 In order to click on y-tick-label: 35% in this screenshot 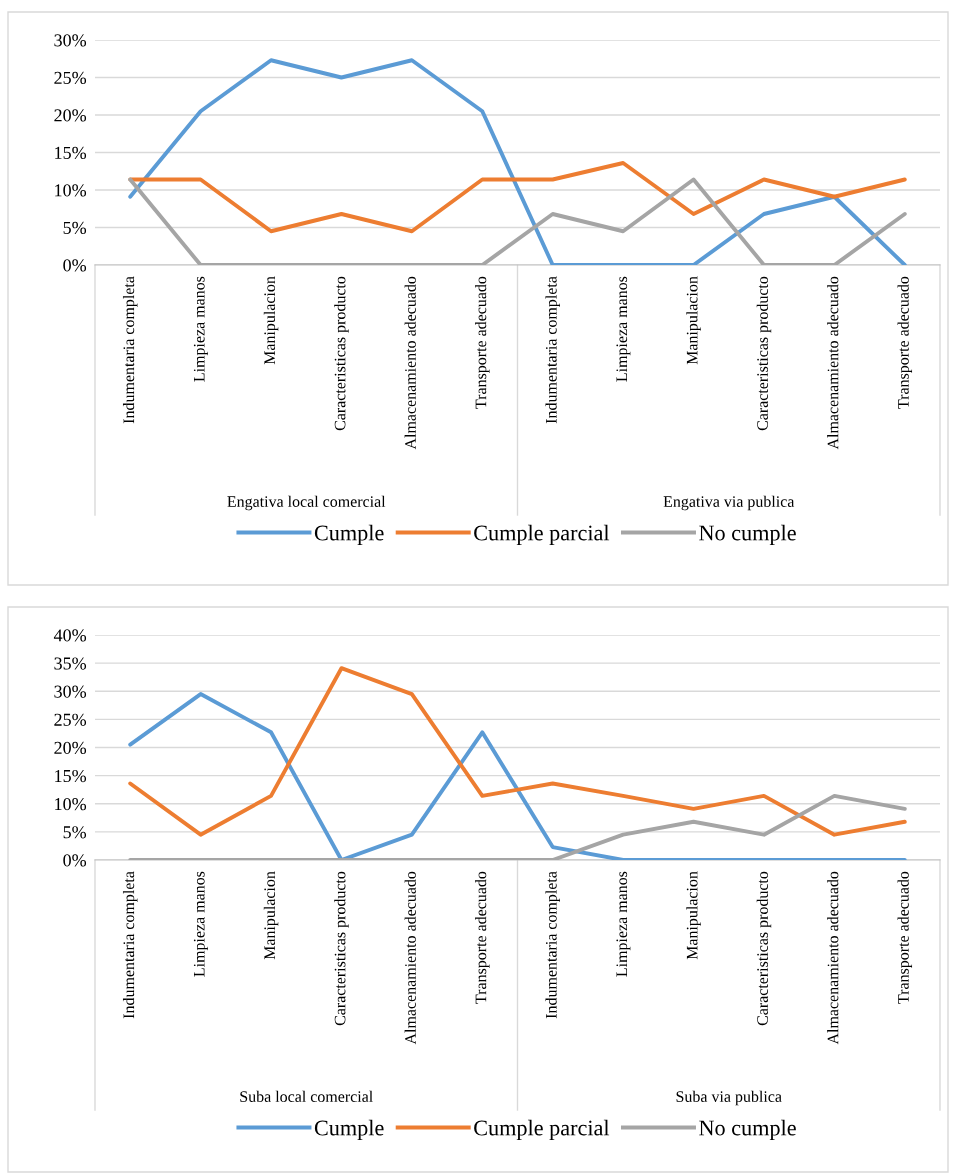, I will do `click(70, 663)`.